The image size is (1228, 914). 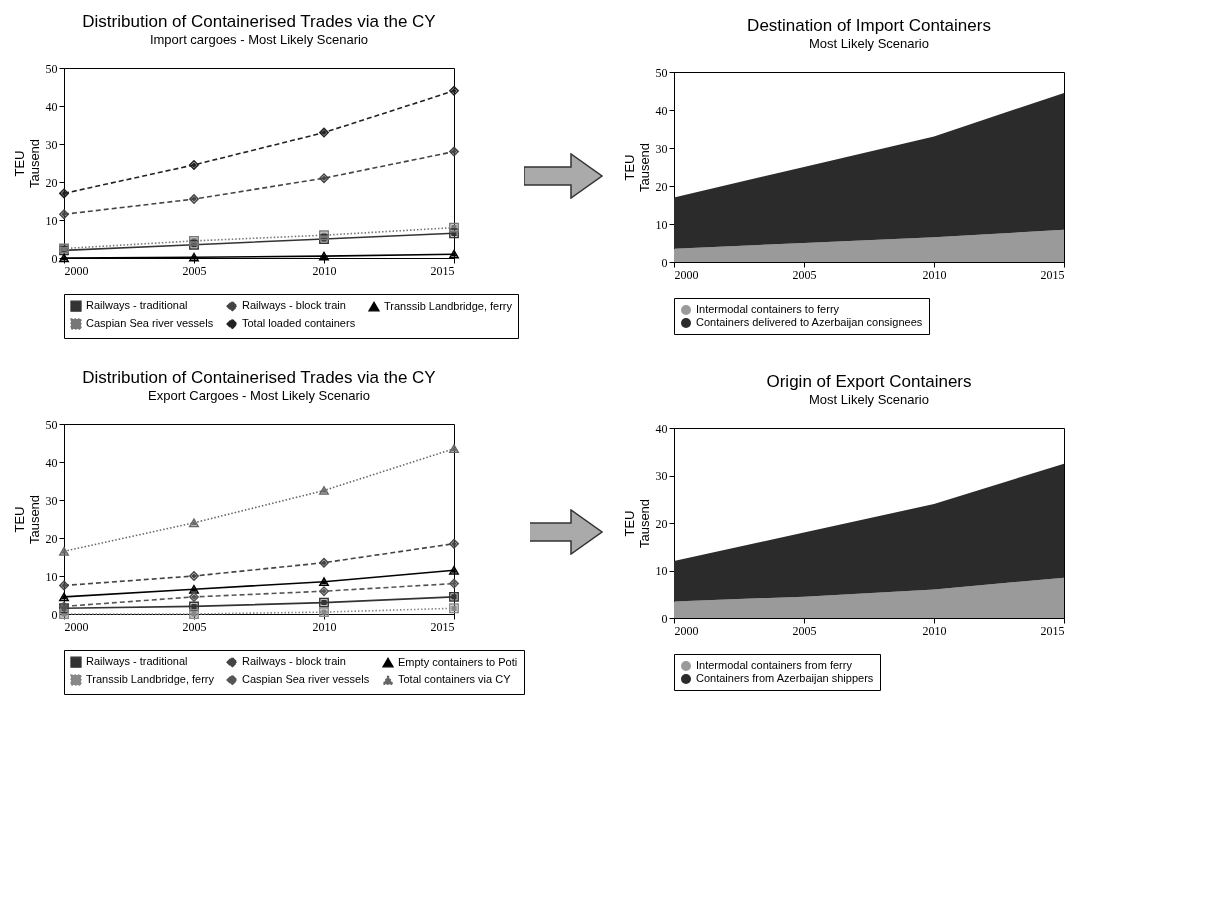 What do you see at coordinates (299, 323) in the screenshot?
I see `legend-label: Total loaded containers` at bounding box center [299, 323].